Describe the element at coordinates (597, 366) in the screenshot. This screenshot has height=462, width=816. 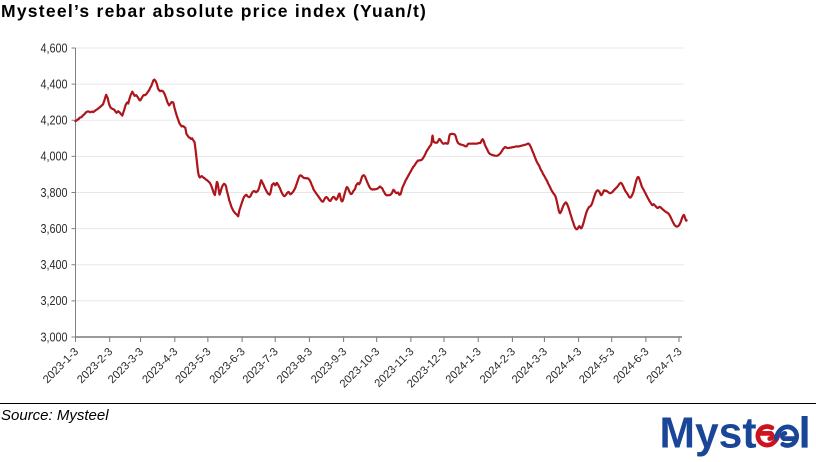
I see `svg-text: 2024-5-3` at that location.